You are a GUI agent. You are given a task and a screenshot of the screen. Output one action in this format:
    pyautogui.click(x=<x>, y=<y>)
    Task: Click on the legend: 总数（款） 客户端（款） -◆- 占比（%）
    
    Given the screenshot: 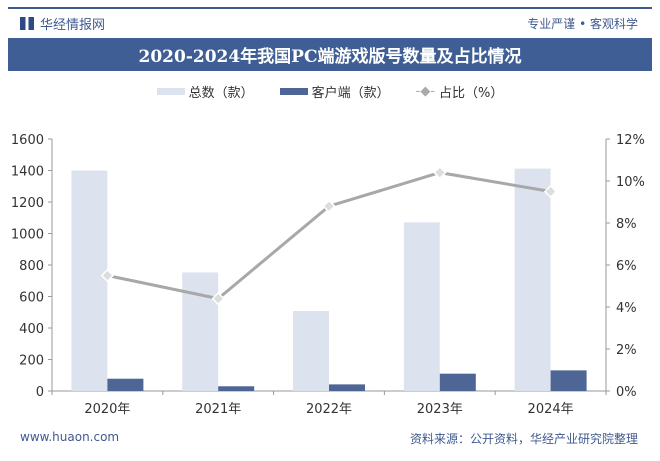 What is the action you would take?
    pyautogui.click(x=330, y=91)
    